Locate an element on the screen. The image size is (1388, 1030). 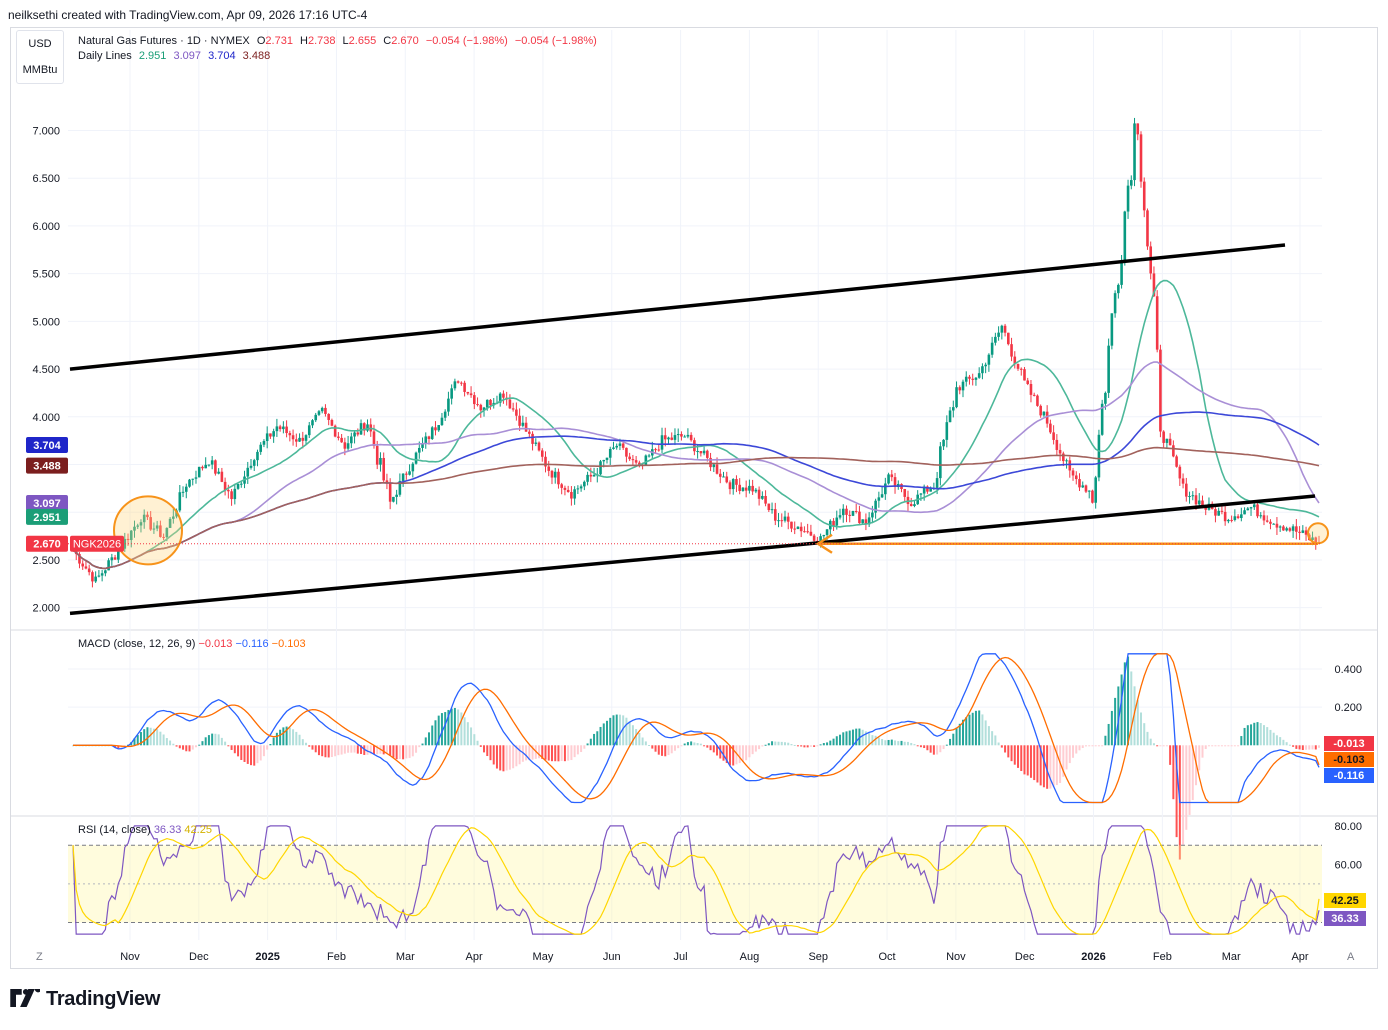
currency-label: USD is located at coordinates (40, 44).